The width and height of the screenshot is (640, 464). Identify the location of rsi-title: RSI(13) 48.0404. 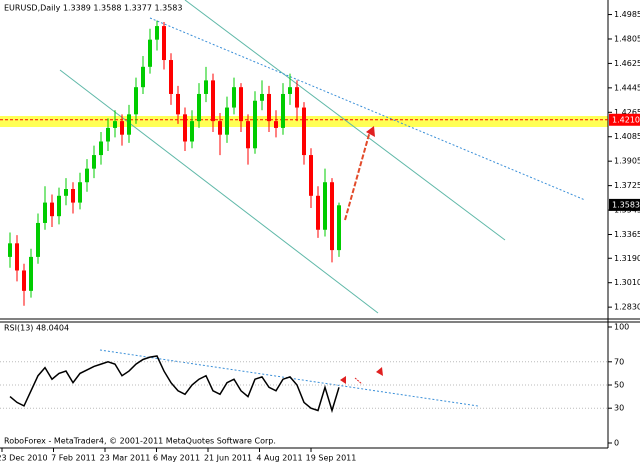
(36, 328).